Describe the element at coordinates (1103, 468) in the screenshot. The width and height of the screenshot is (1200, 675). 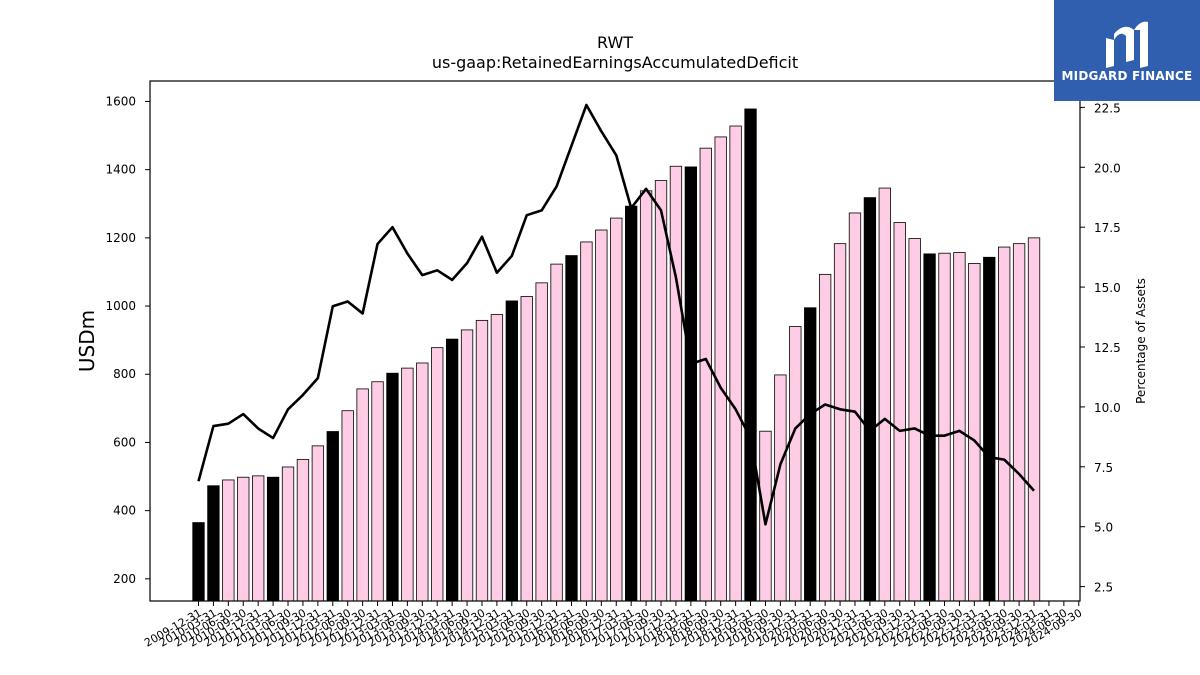
I see `y2-tick-label: 7.5` at that location.